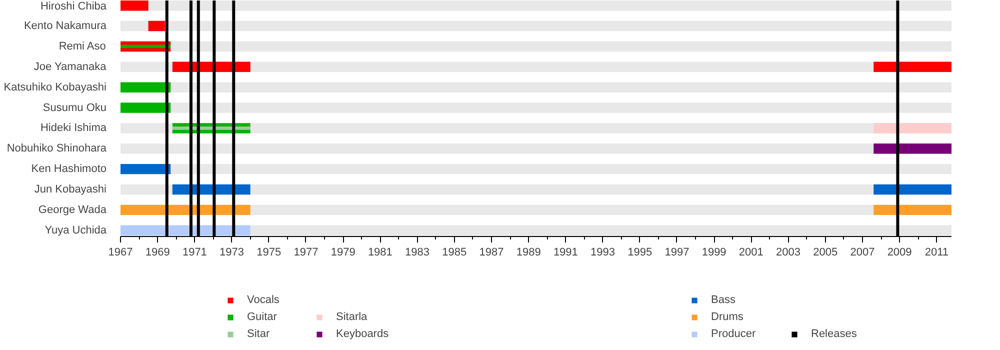 This screenshot has width=1000, height=350. Describe the element at coordinates (677, 252) in the screenshot. I see `x-tick-label: 1997` at that location.